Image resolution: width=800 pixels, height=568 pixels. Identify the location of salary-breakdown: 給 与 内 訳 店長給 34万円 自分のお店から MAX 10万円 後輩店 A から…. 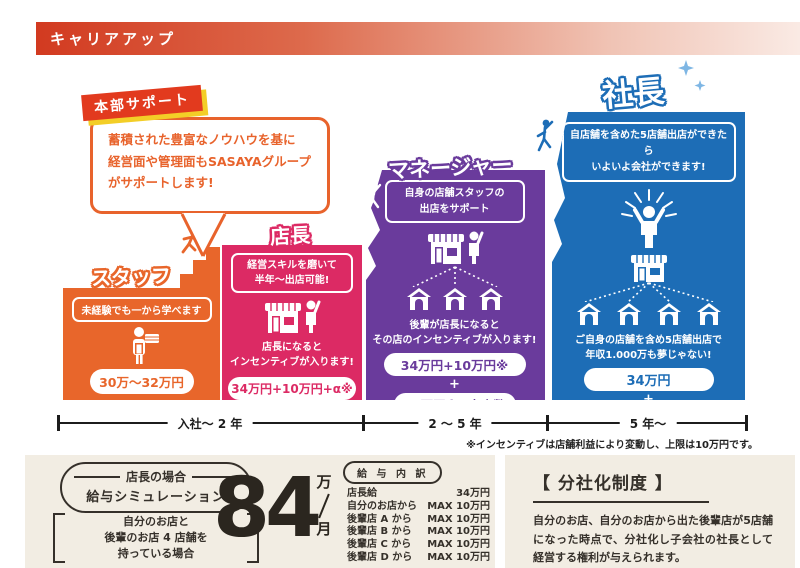
(416, 513).